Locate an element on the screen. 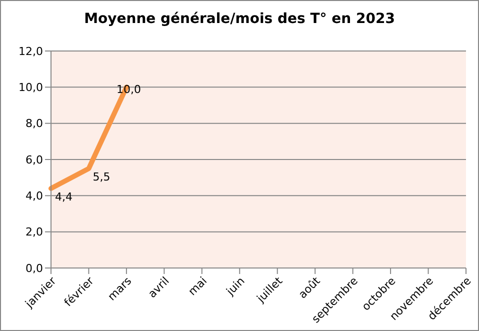 The image size is (479, 331). y-tick-label: 10,0 is located at coordinates (30, 87).